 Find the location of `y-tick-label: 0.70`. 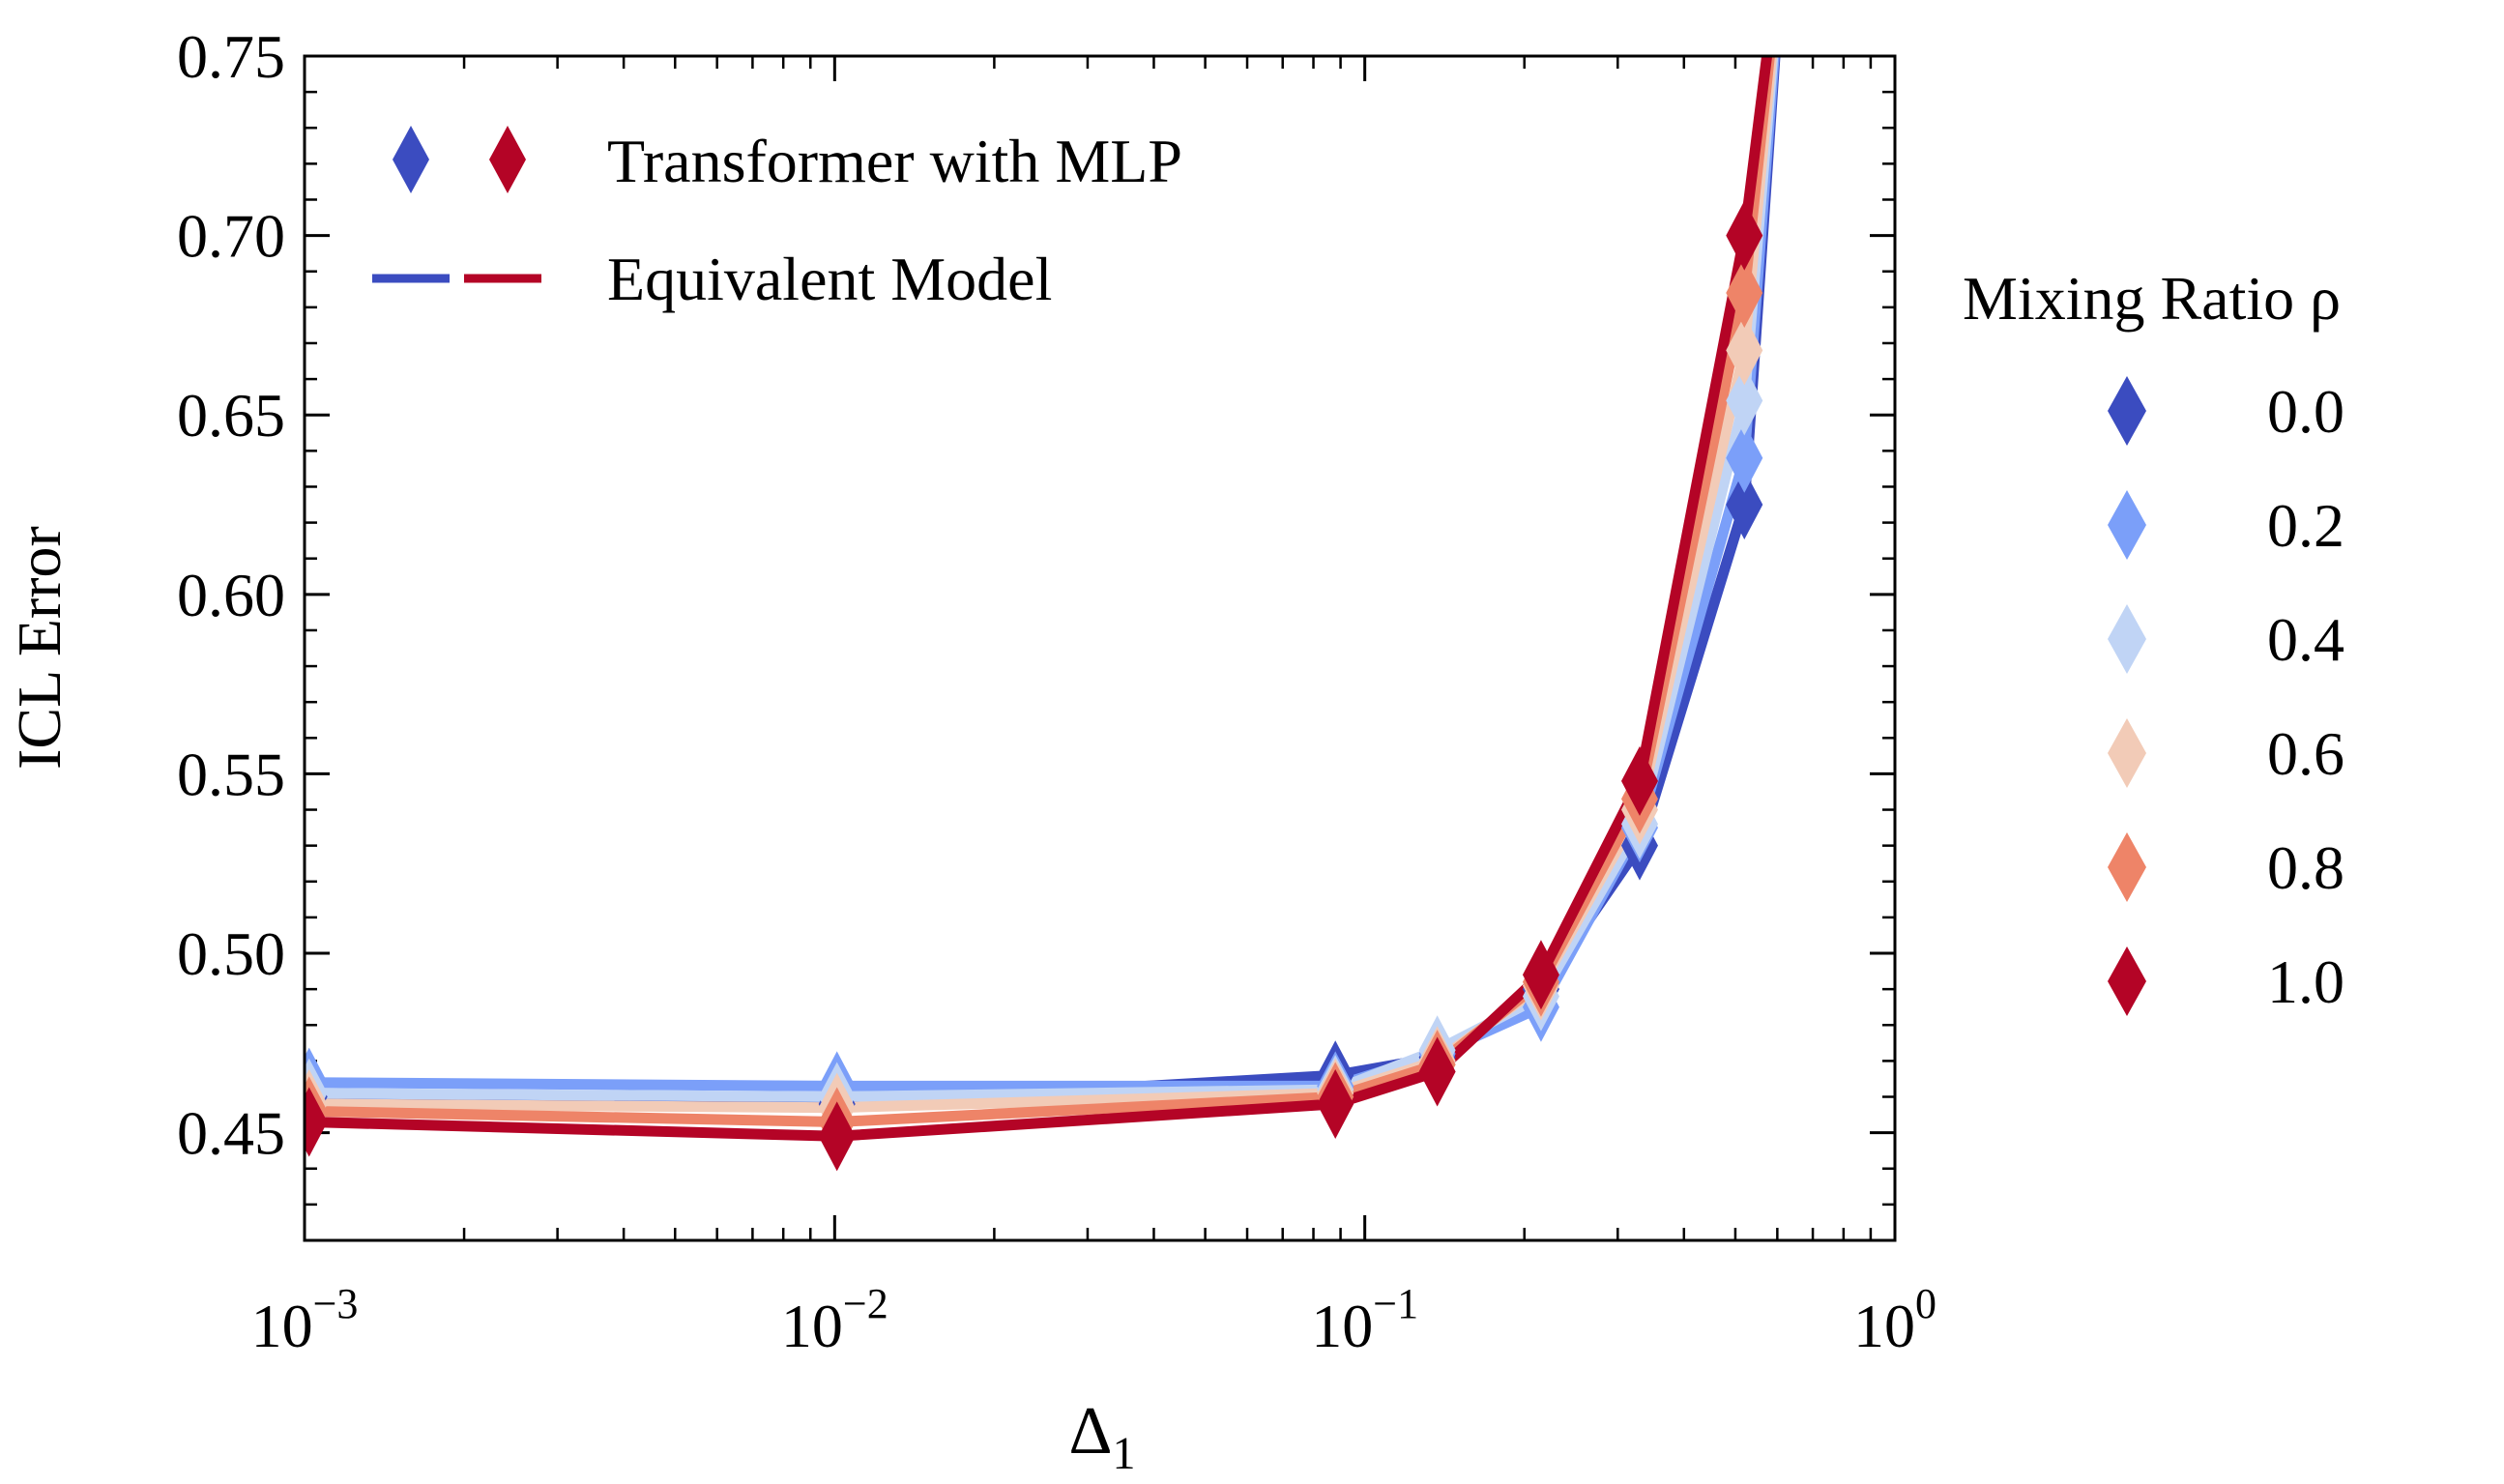

y-tick-label: 0.70 is located at coordinates (231, 237).